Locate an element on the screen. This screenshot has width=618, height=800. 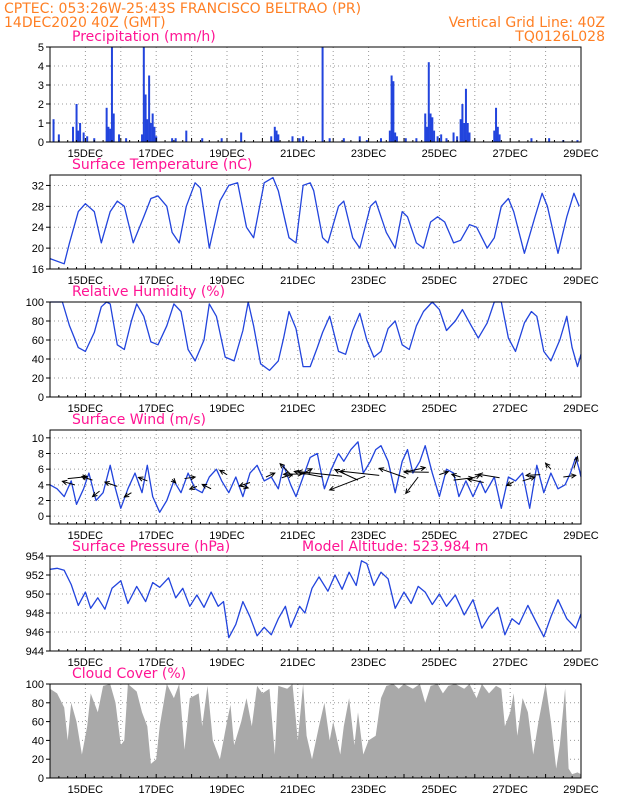
humidity-xtick-label: 17DEC is located at coordinates (156, 409).